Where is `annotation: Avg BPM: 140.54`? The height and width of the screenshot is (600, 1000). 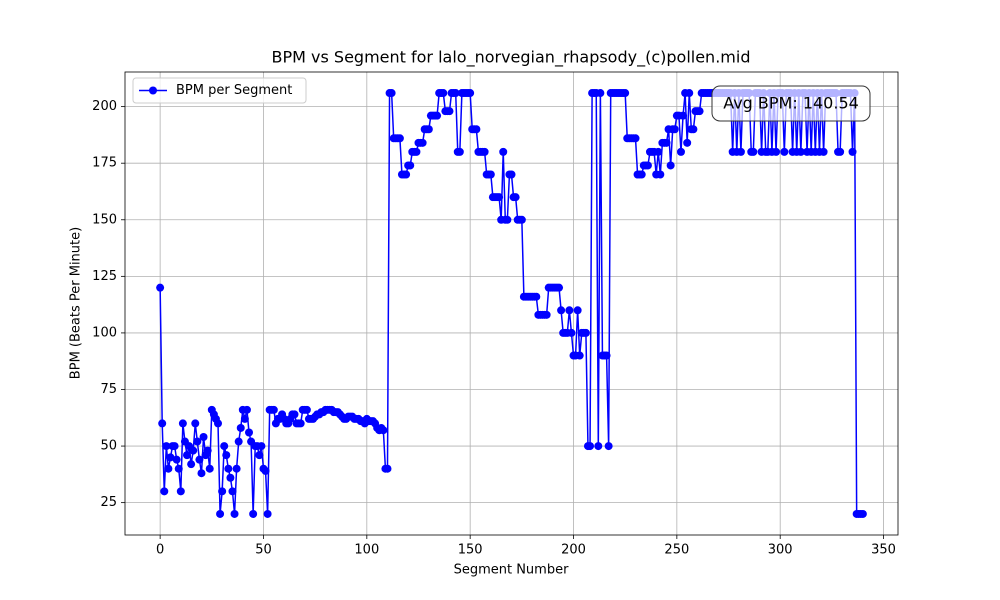 annotation: Avg BPM: 140.54 is located at coordinates (791, 103).